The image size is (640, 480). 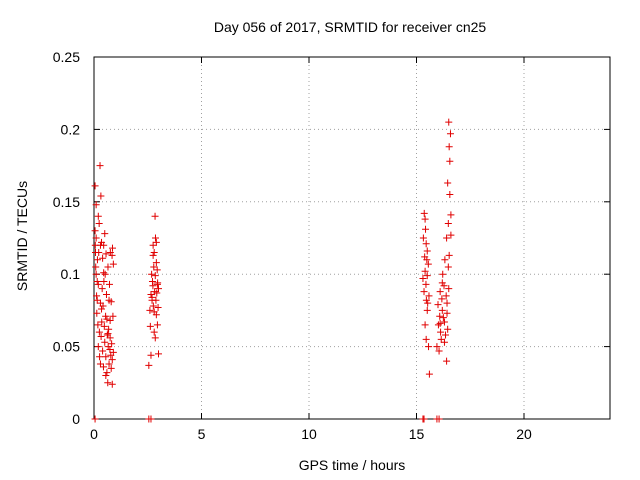 I want to click on y-tick-label: 0.1, so click(x=71, y=274).